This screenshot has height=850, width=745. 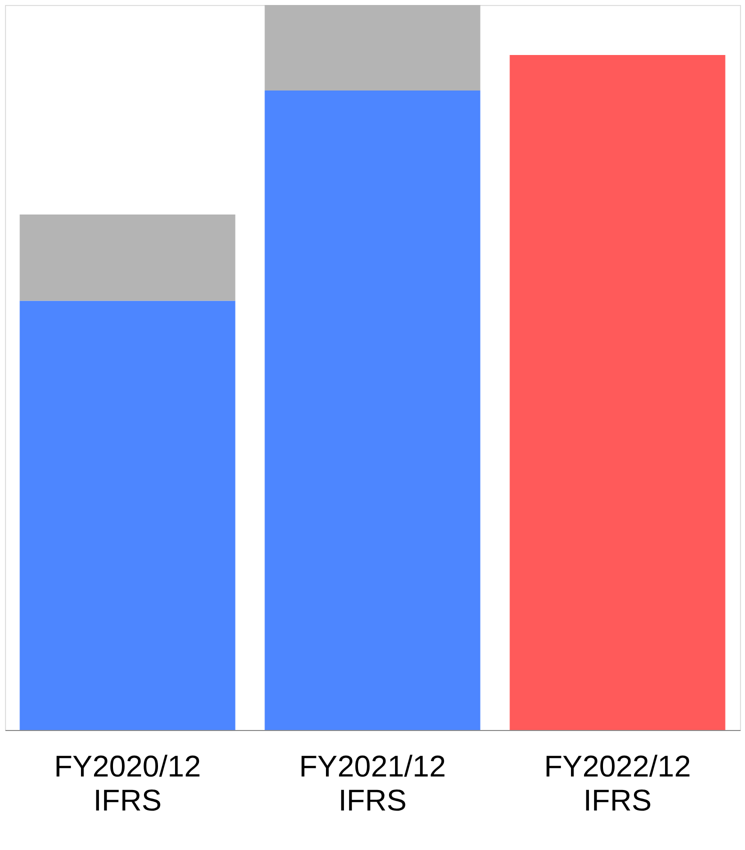 What do you see at coordinates (372, 784) in the screenshot?
I see `x-tick-label: FY2021/12 IFRS` at bounding box center [372, 784].